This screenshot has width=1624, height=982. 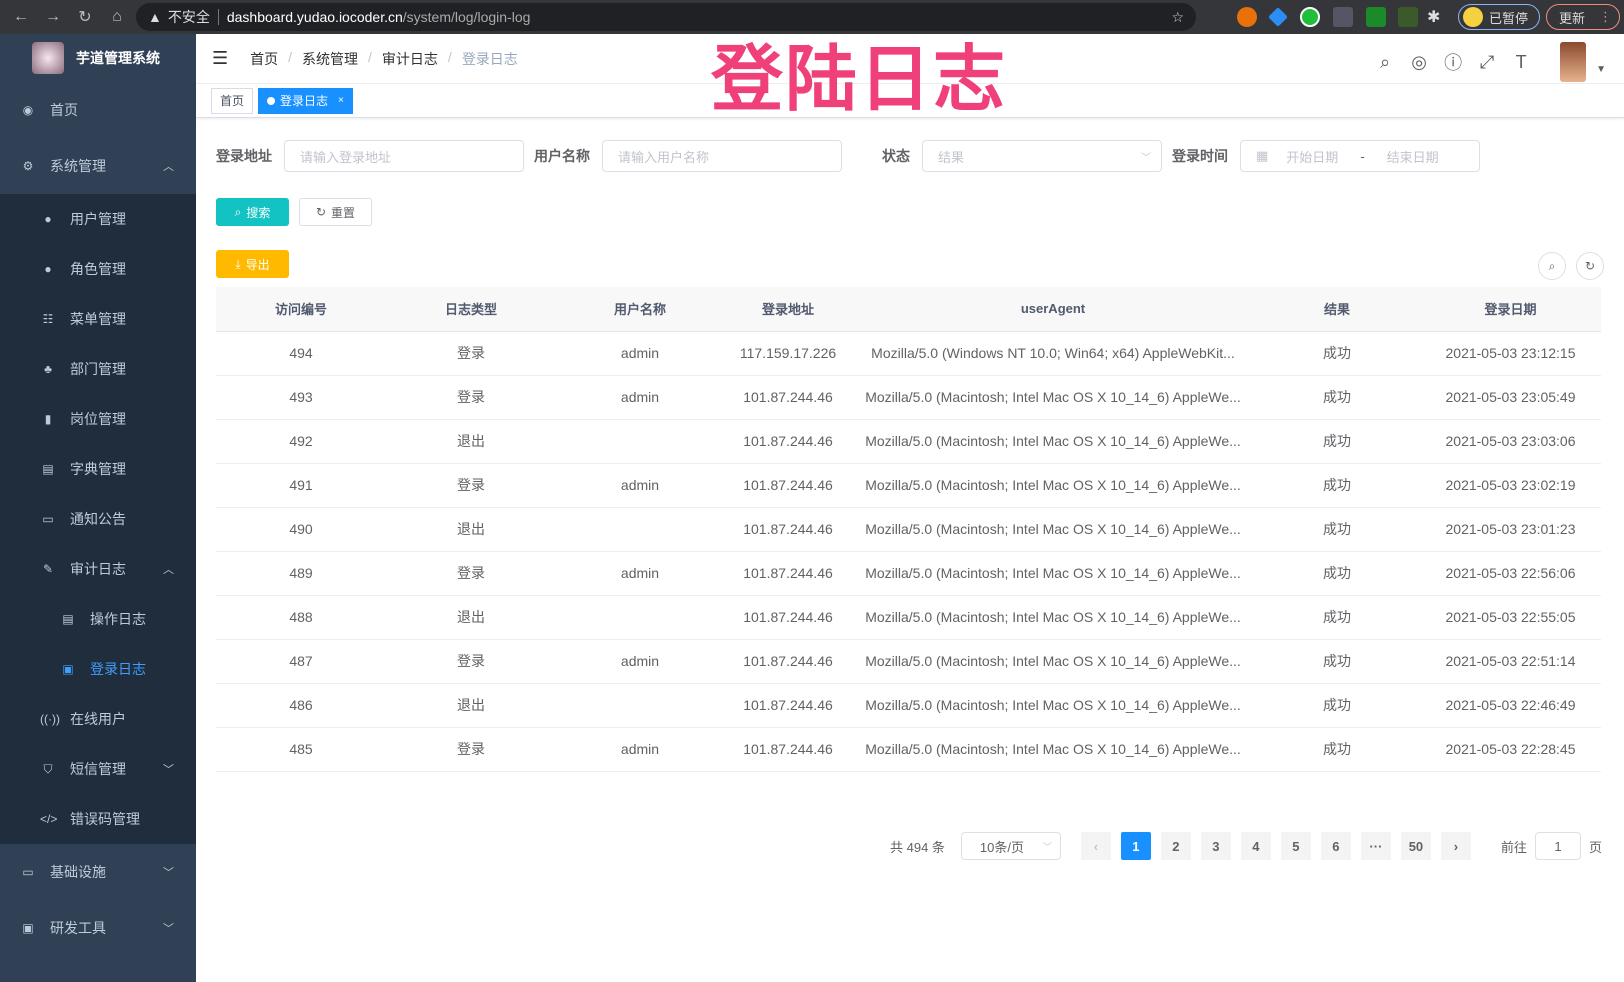 I want to click on sidebar-item-tool: ▣ 研发工具 ﹀, so click(x=98, y=928).